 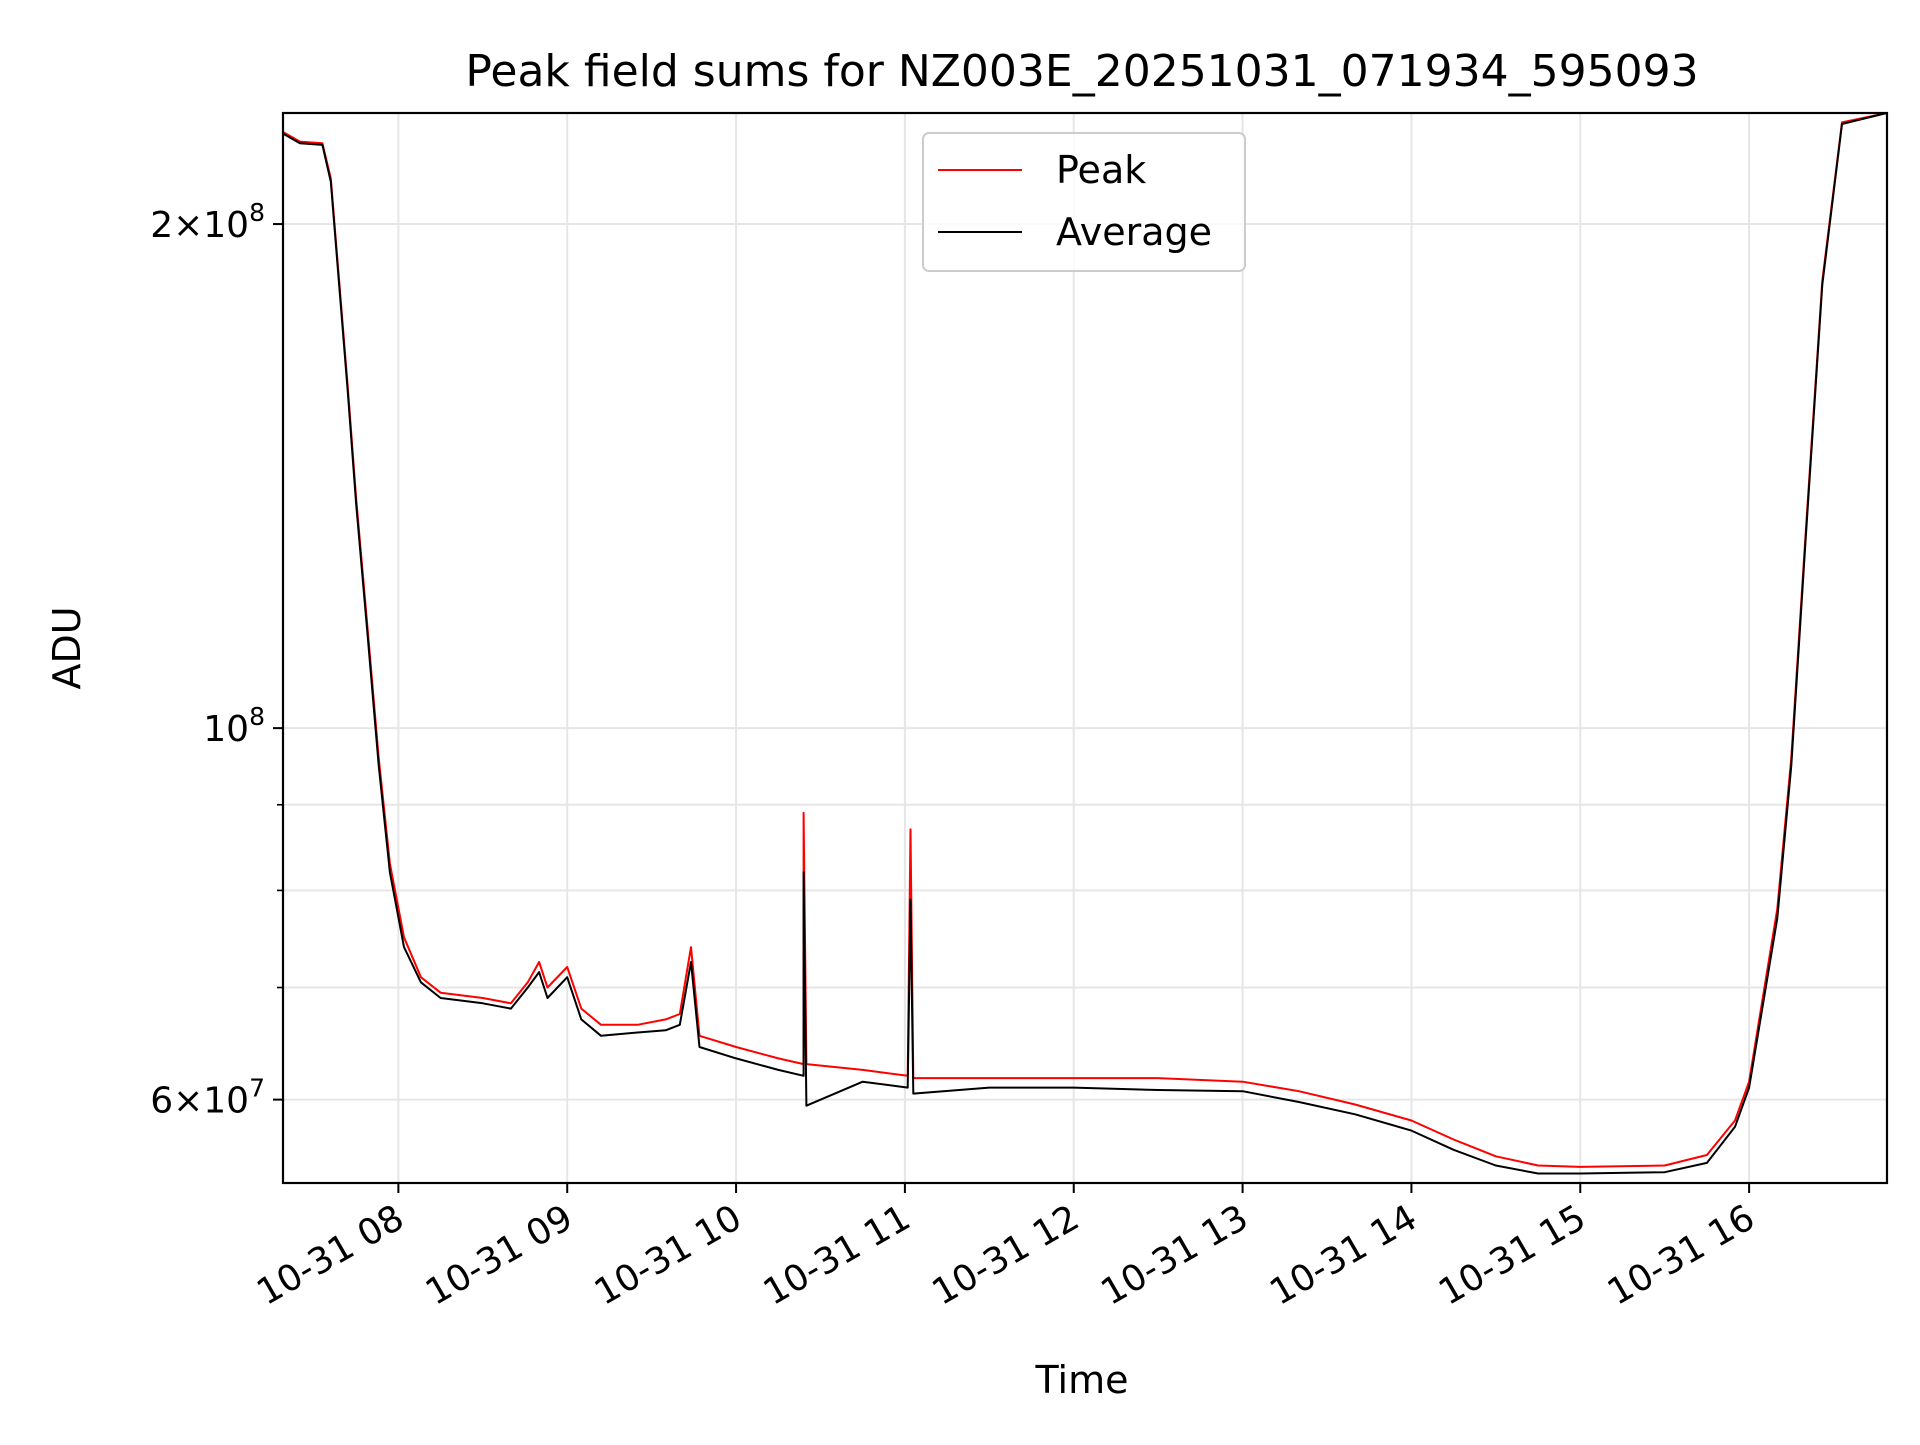 I want to click on y-tick-label: 108, so click(x=234, y=726).